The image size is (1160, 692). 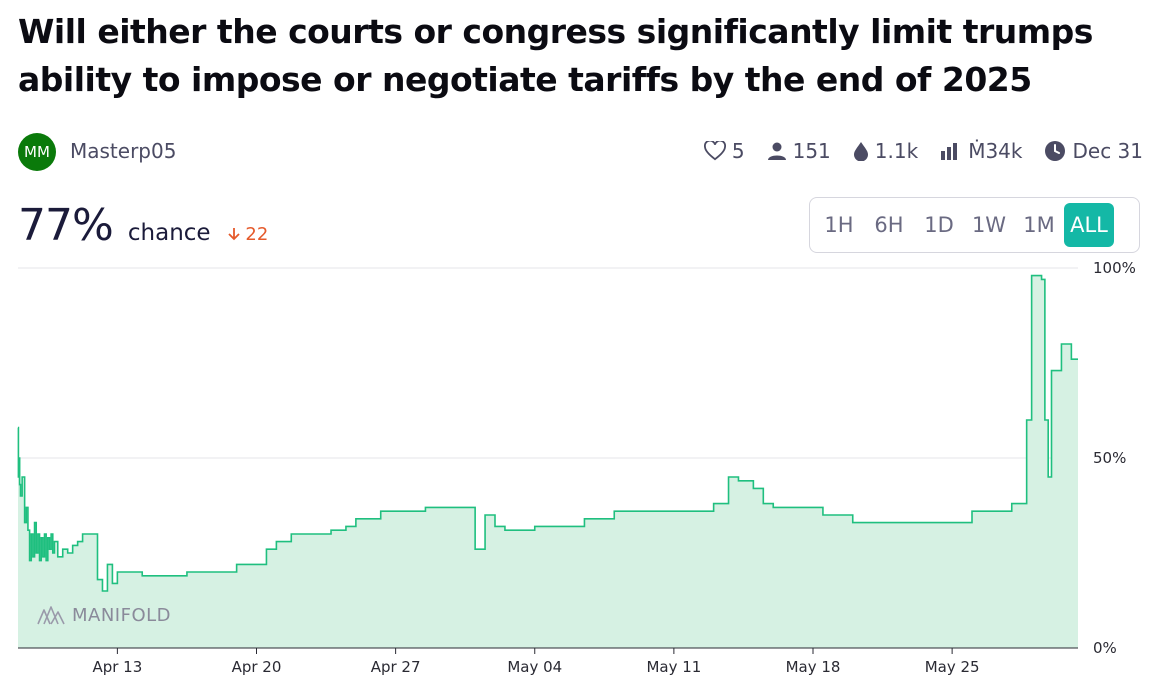 What do you see at coordinates (811, 151) in the screenshot?
I see `traders-count: 151` at bounding box center [811, 151].